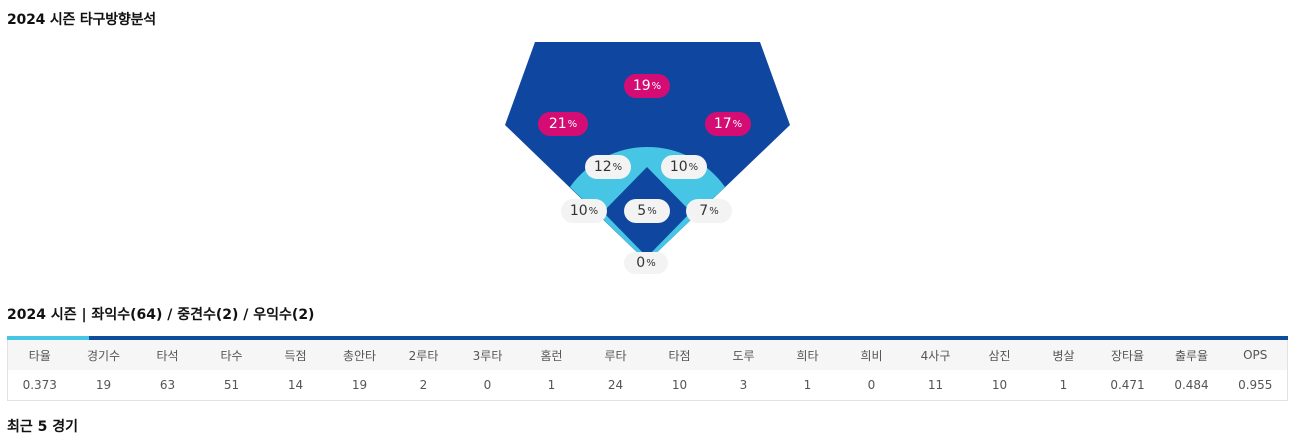  I want to click on column-header: 홈런, so click(551, 355).